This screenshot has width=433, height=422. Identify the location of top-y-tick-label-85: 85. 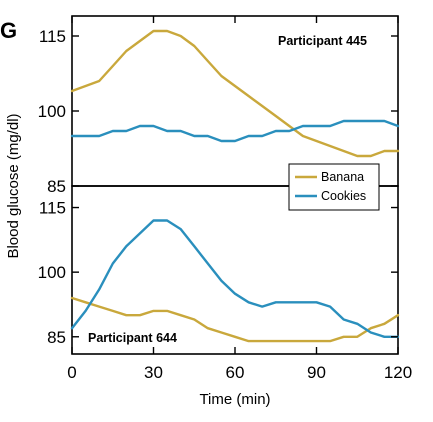
(56, 186).